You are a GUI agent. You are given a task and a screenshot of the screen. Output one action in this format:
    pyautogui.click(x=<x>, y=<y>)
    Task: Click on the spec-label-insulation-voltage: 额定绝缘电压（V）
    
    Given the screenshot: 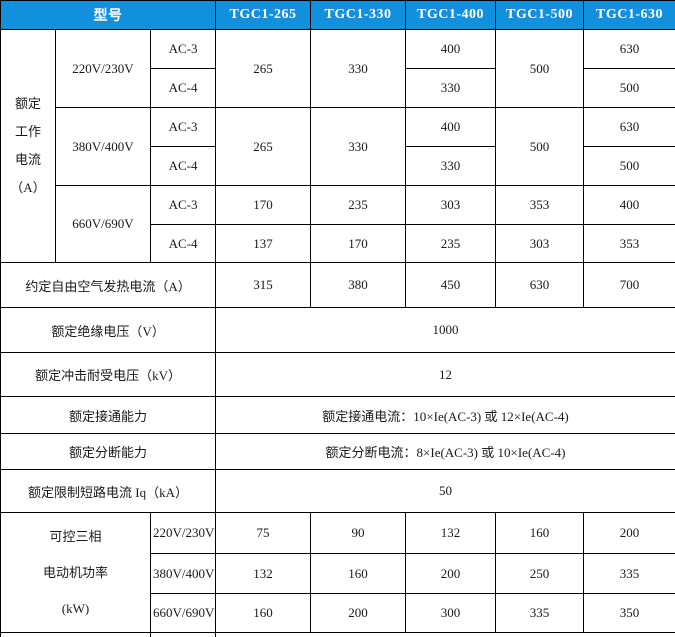 What is the action you would take?
    pyautogui.click(x=108, y=330)
    